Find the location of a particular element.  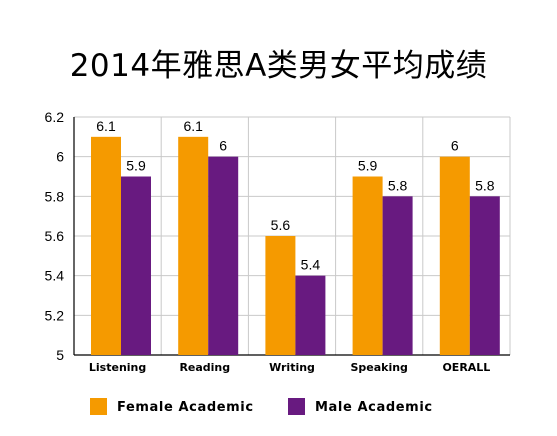

x-tick-label: OERALL is located at coordinates (466, 367).